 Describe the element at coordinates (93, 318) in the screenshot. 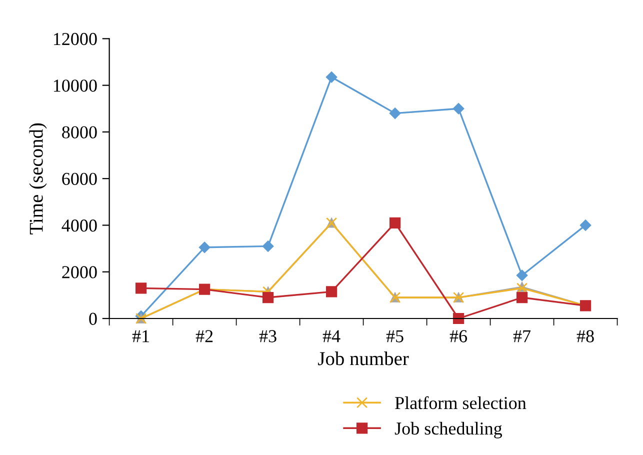

I see `y-tick-label: 0` at that location.